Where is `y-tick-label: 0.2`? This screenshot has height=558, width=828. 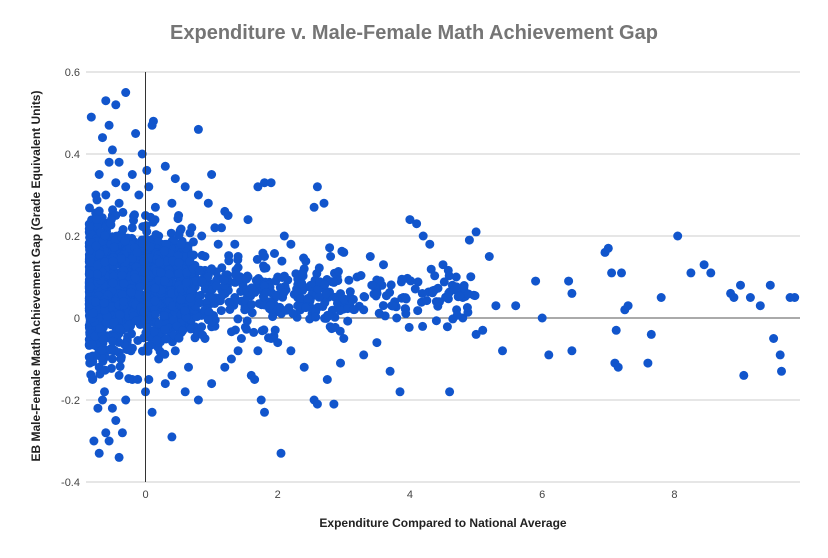 y-tick-label: 0.2 is located at coordinates (72, 237).